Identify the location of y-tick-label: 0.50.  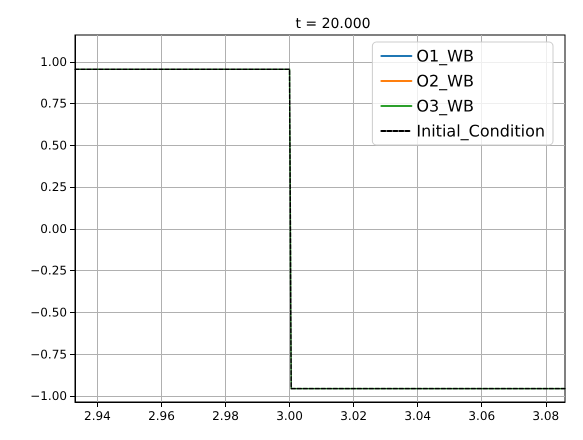
(53, 145).